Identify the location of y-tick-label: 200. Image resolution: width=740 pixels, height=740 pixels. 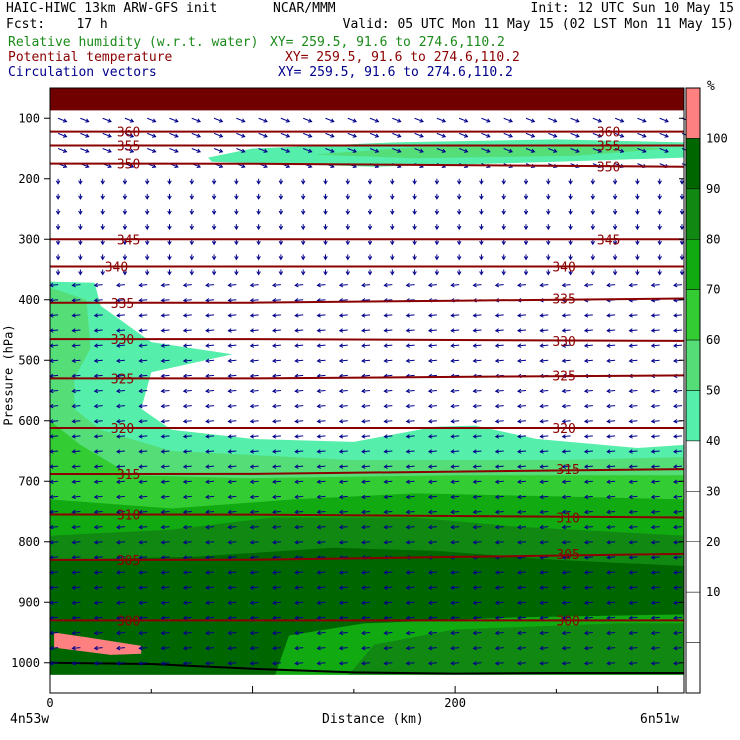
(29, 179).